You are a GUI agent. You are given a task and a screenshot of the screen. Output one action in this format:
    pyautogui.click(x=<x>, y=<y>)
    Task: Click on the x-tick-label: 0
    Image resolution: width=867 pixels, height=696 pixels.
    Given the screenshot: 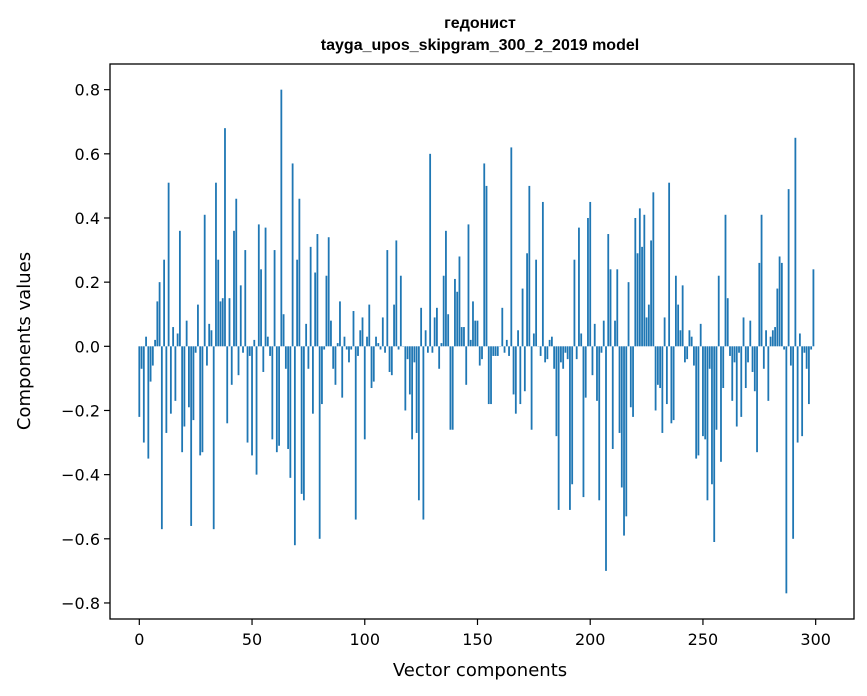 What is the action you would take?
    pyautogui.click(x=139, y=639)
    